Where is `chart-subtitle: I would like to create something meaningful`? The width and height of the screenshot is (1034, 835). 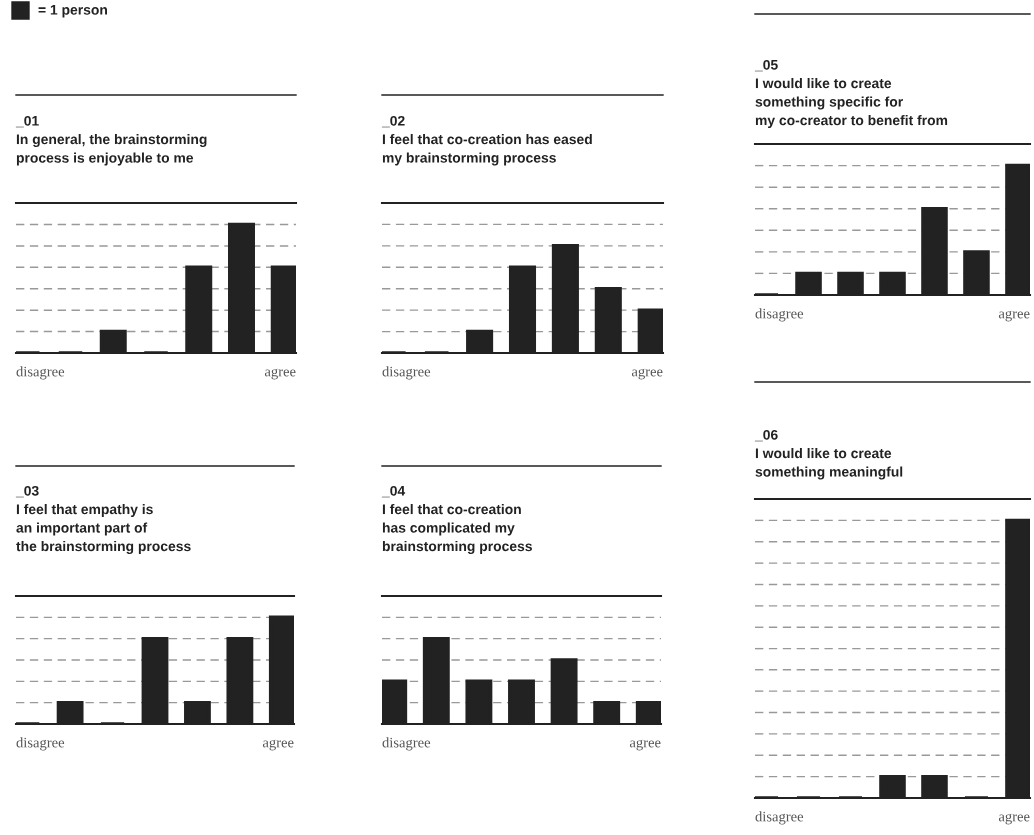
chart-subtitle: I would like to create something meaningful is located at coordinates (829, 464).